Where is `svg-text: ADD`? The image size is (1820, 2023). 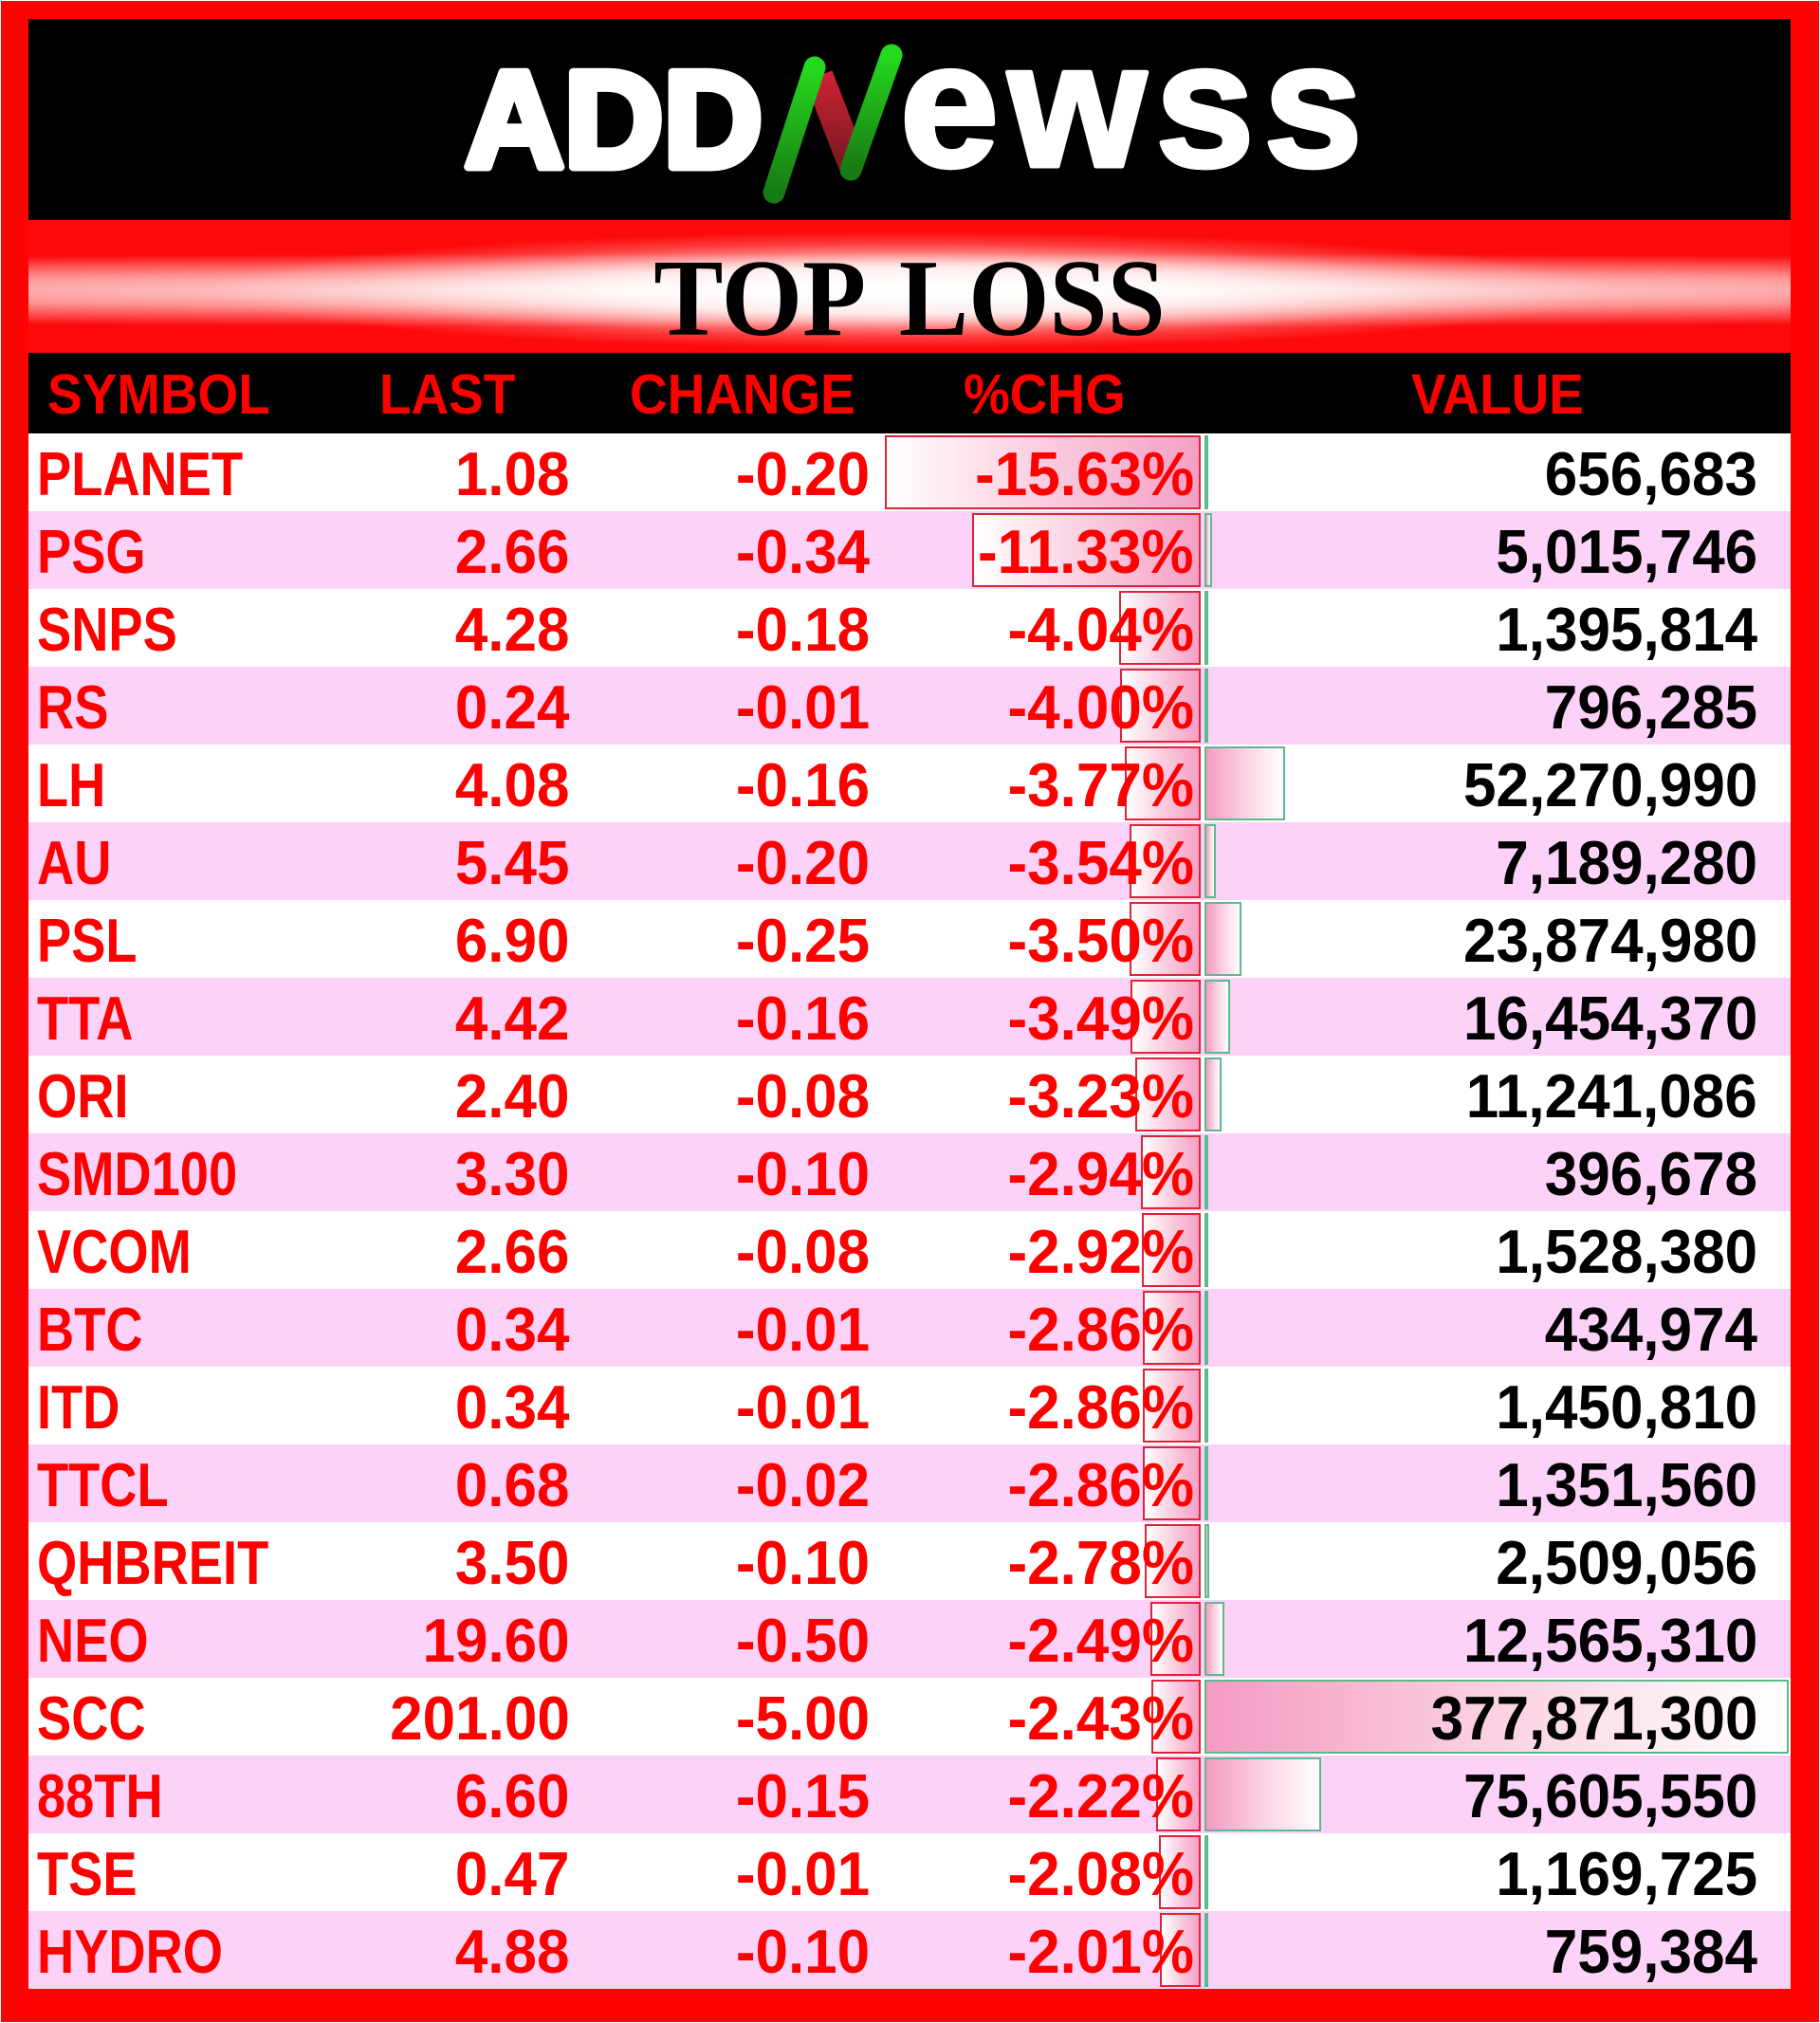 svg-text: ADD is located at coordinates (614, 119).